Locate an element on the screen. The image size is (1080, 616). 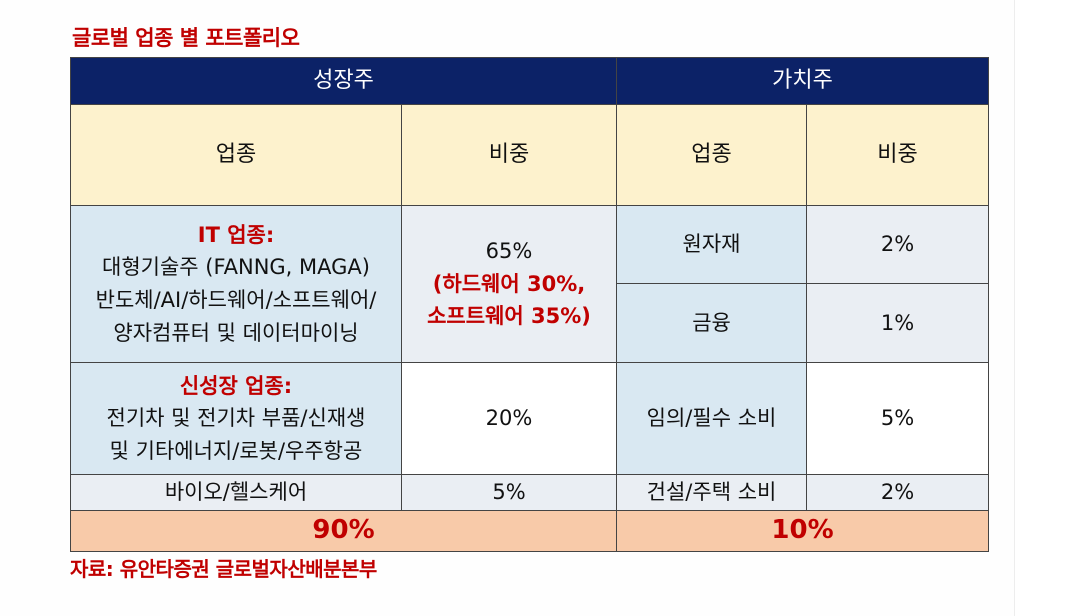
it-weight-detail: (하드웨어 30%, is located at coordinates (509, 283).